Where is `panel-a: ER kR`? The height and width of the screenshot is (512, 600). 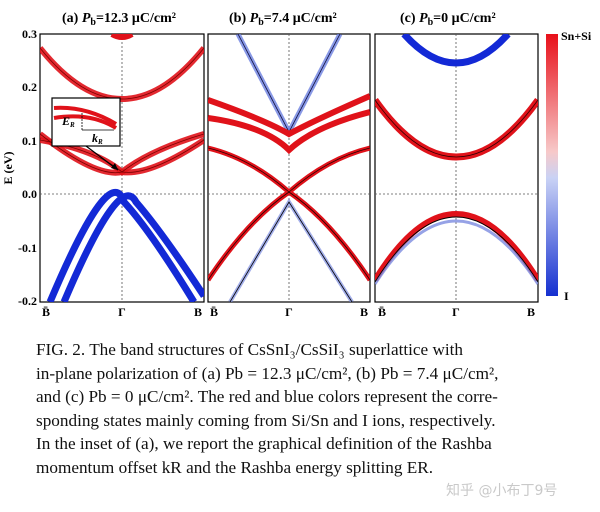
panel-a: ER kR is located at coordinates (122, 168).